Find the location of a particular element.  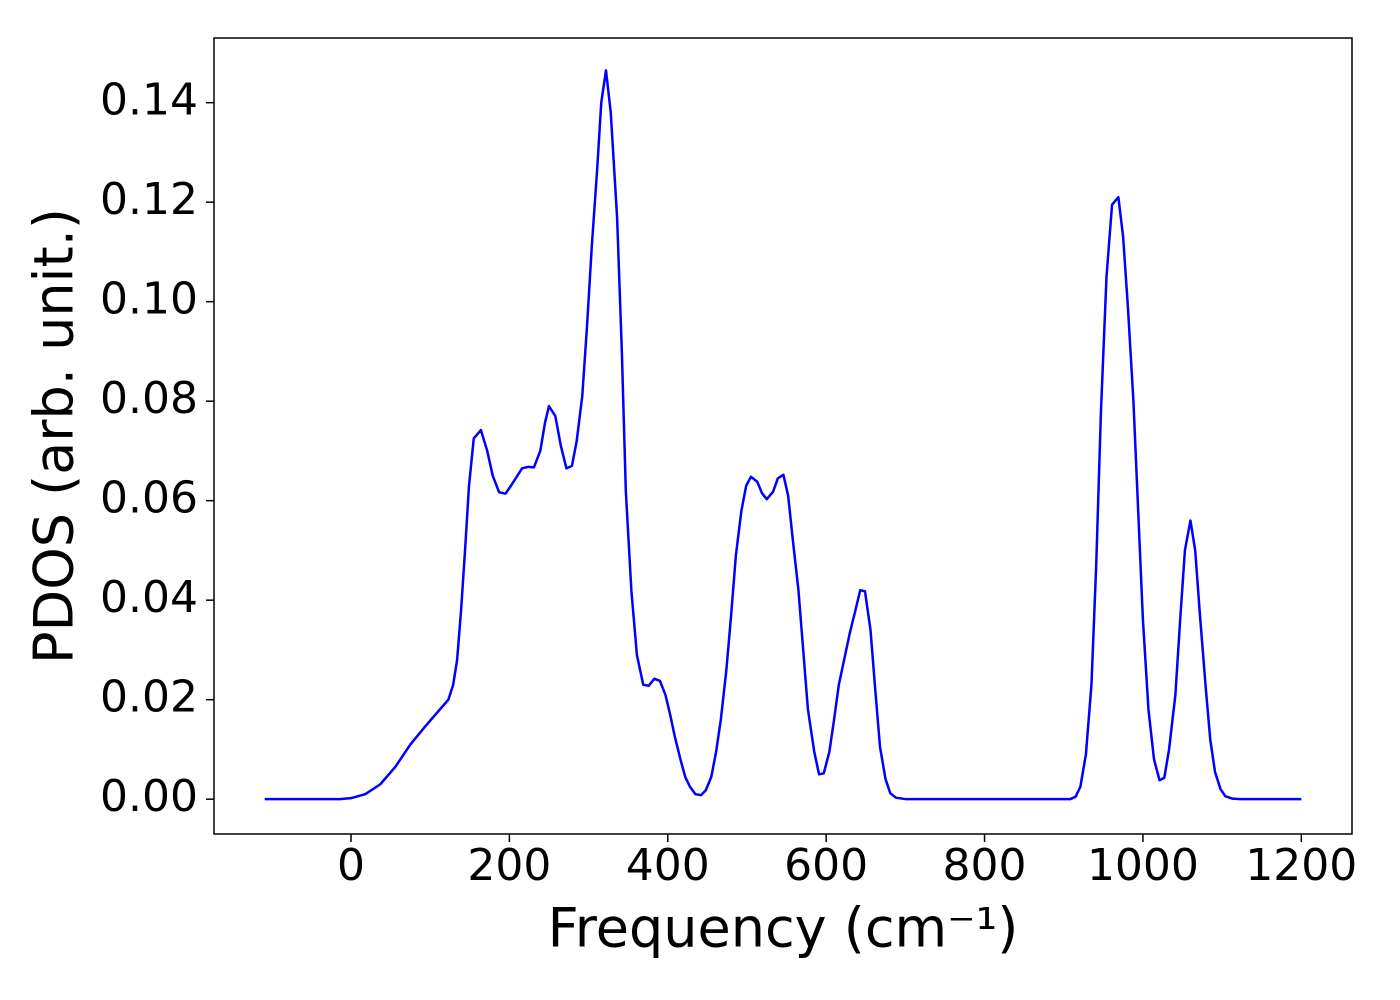

x-tick-label: 0 is located at coordinates (351, 865).